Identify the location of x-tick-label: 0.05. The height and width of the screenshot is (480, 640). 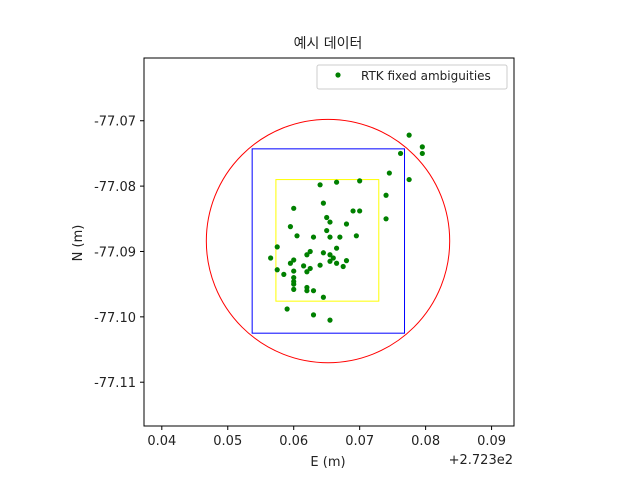
(227, 441).